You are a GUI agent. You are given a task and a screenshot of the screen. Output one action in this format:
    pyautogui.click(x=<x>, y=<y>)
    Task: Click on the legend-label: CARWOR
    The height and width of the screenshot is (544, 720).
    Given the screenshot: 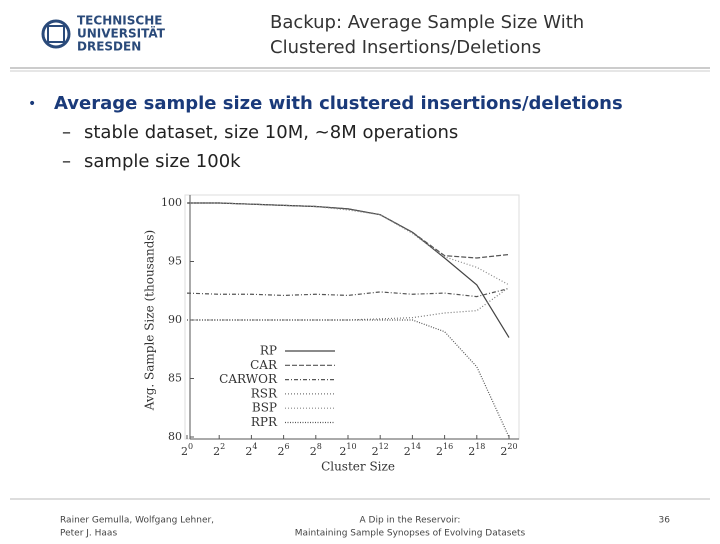 What is the action you would take?
    pyautogui.click(x=248, y=379)
    